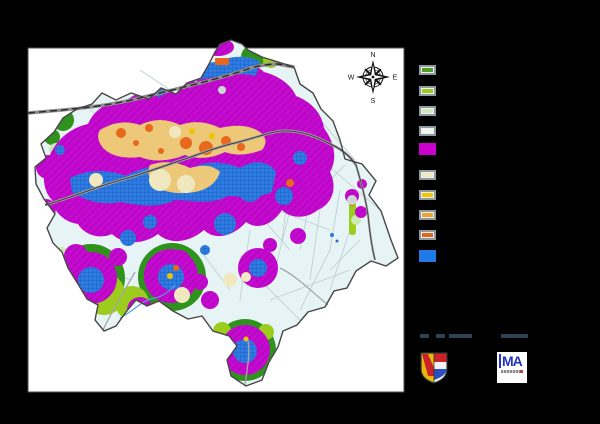  I want to click on legend-swatch-yellow, so click(427, 195).